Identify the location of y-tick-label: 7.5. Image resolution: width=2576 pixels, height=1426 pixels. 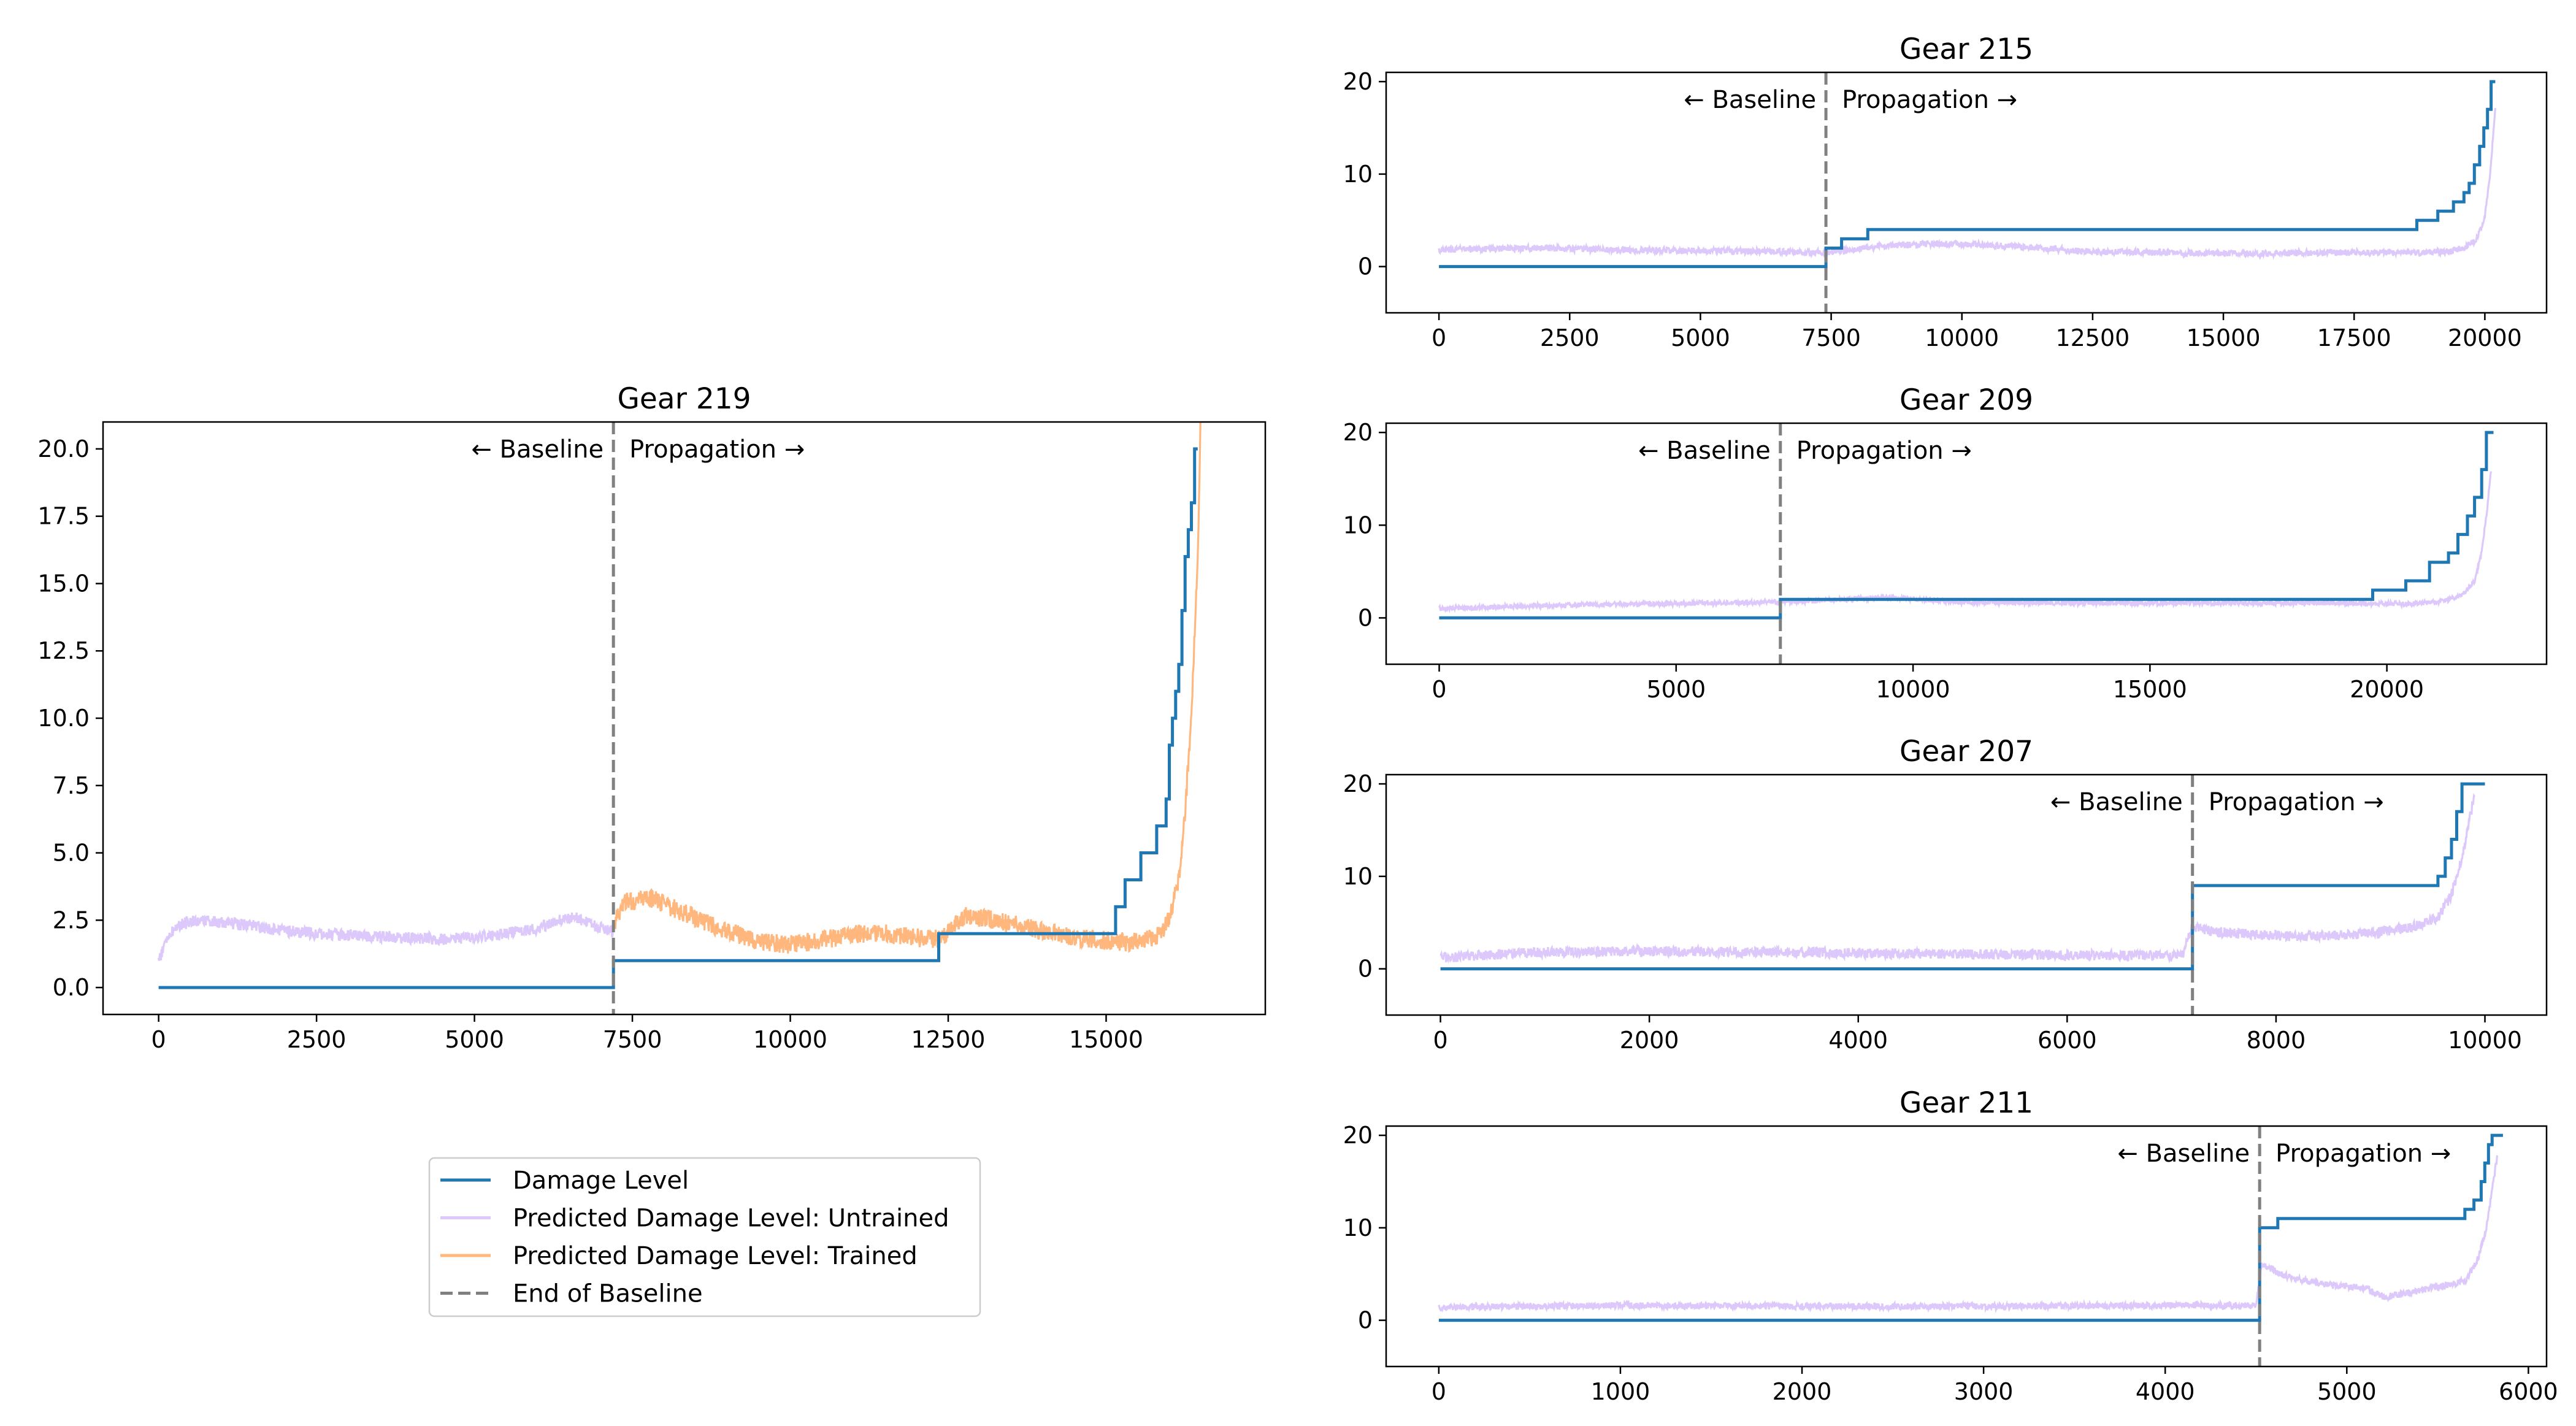
(71, 785).